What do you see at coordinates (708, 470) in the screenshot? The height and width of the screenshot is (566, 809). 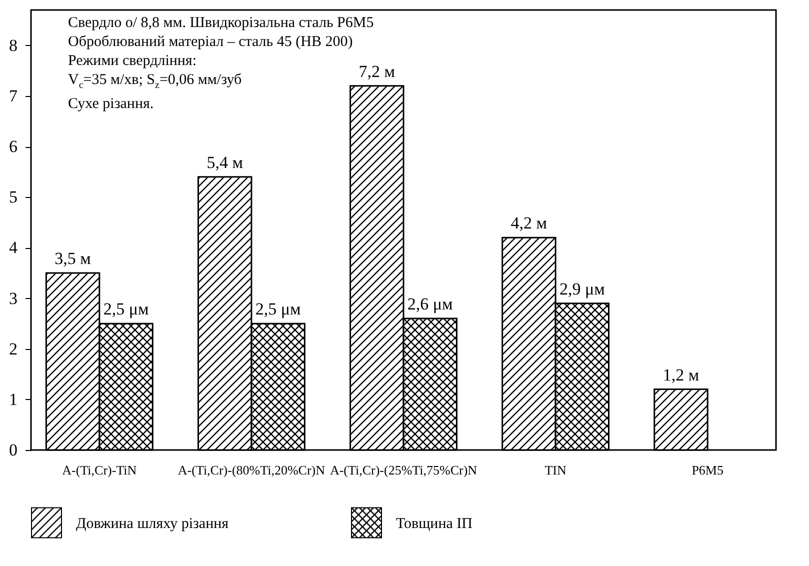 I see `x-tick-label: Р6М5` at bounding box center [708, 470].